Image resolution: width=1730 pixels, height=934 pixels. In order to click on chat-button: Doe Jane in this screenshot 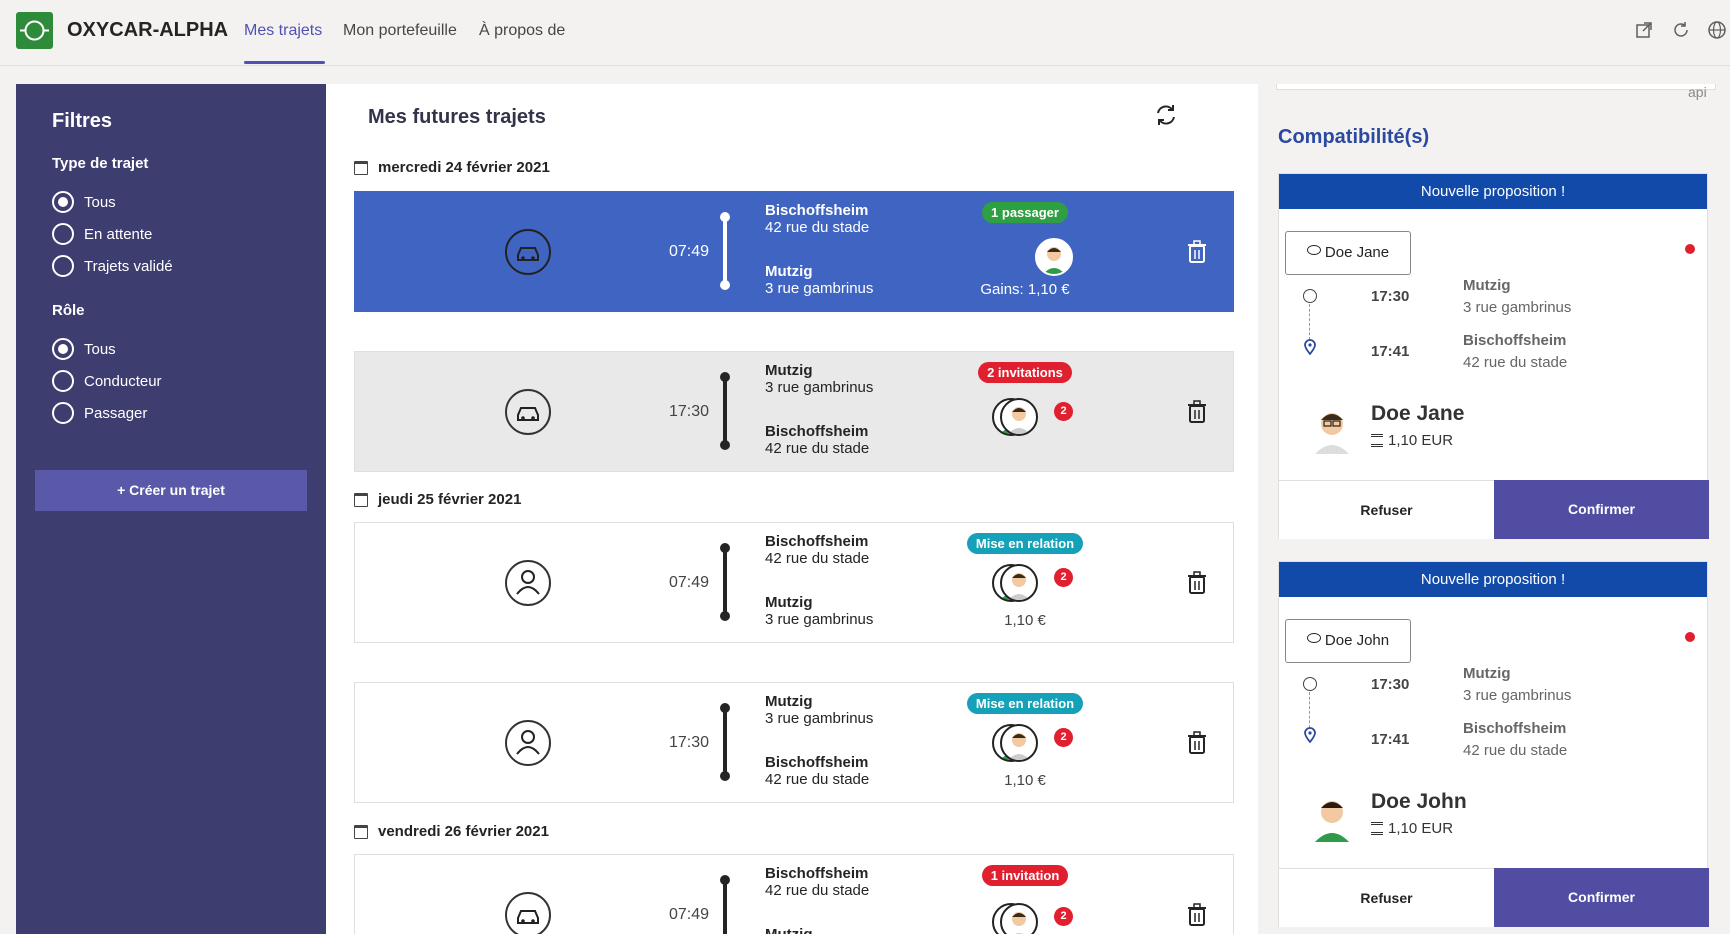, I will do `click(1348, 253)`.